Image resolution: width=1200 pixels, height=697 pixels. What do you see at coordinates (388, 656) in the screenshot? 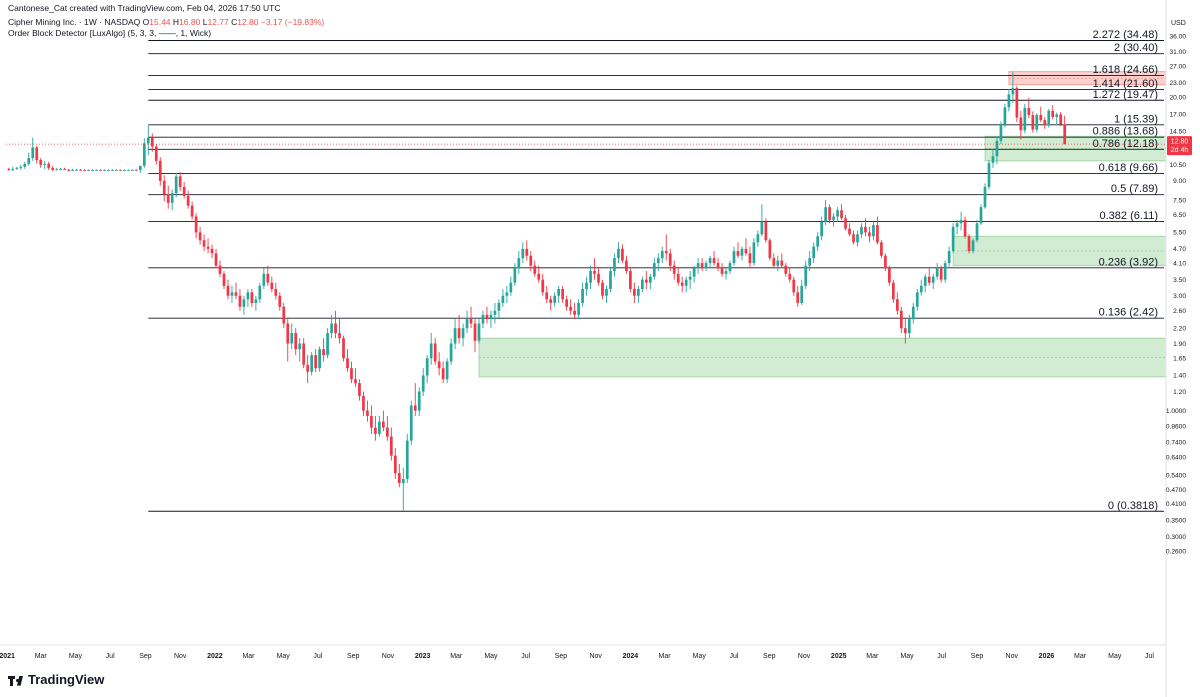
I see `x-tick-label: Nov` at bounding box center [388, 656].